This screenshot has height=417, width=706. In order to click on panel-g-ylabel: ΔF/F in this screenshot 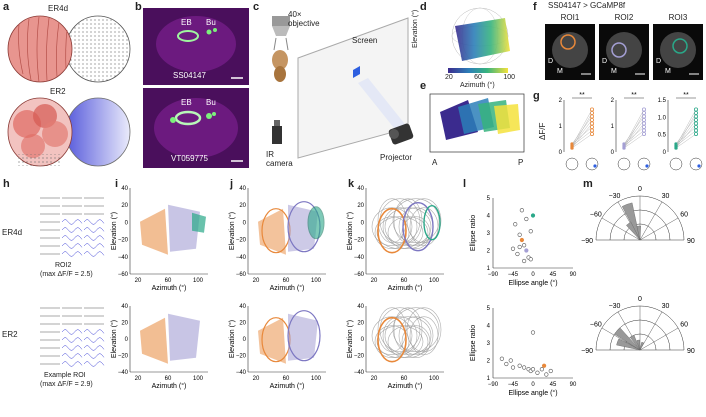, I will do `click(542, 131)`.